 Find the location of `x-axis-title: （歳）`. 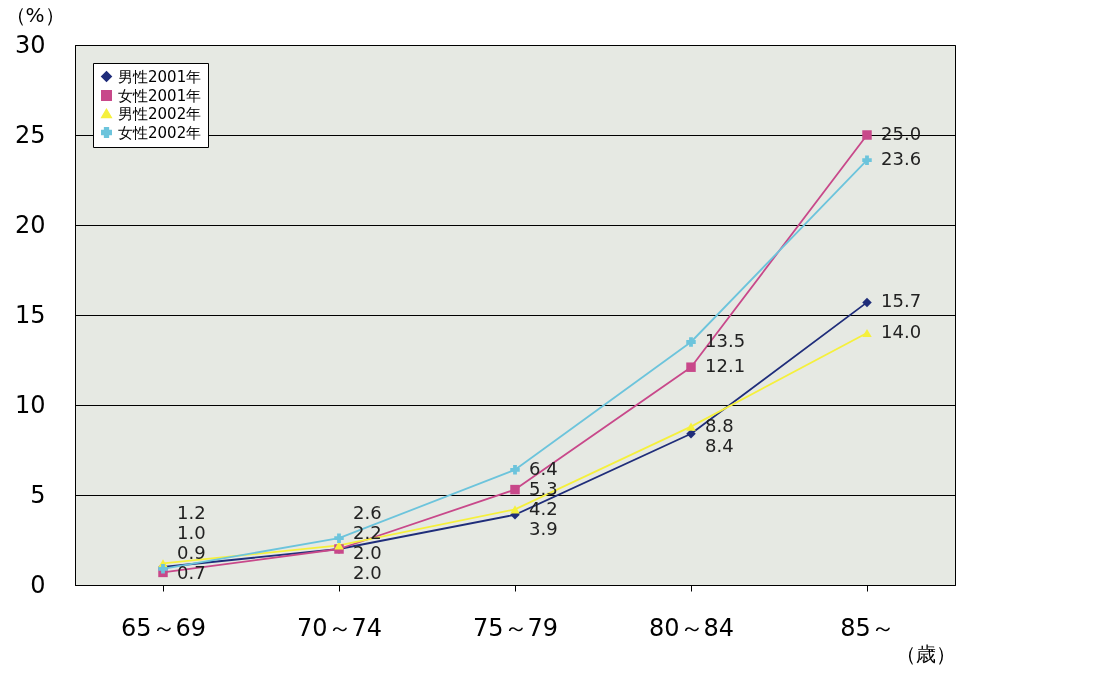

x-axis-title: （歳） is located at coordinates (925, 653).